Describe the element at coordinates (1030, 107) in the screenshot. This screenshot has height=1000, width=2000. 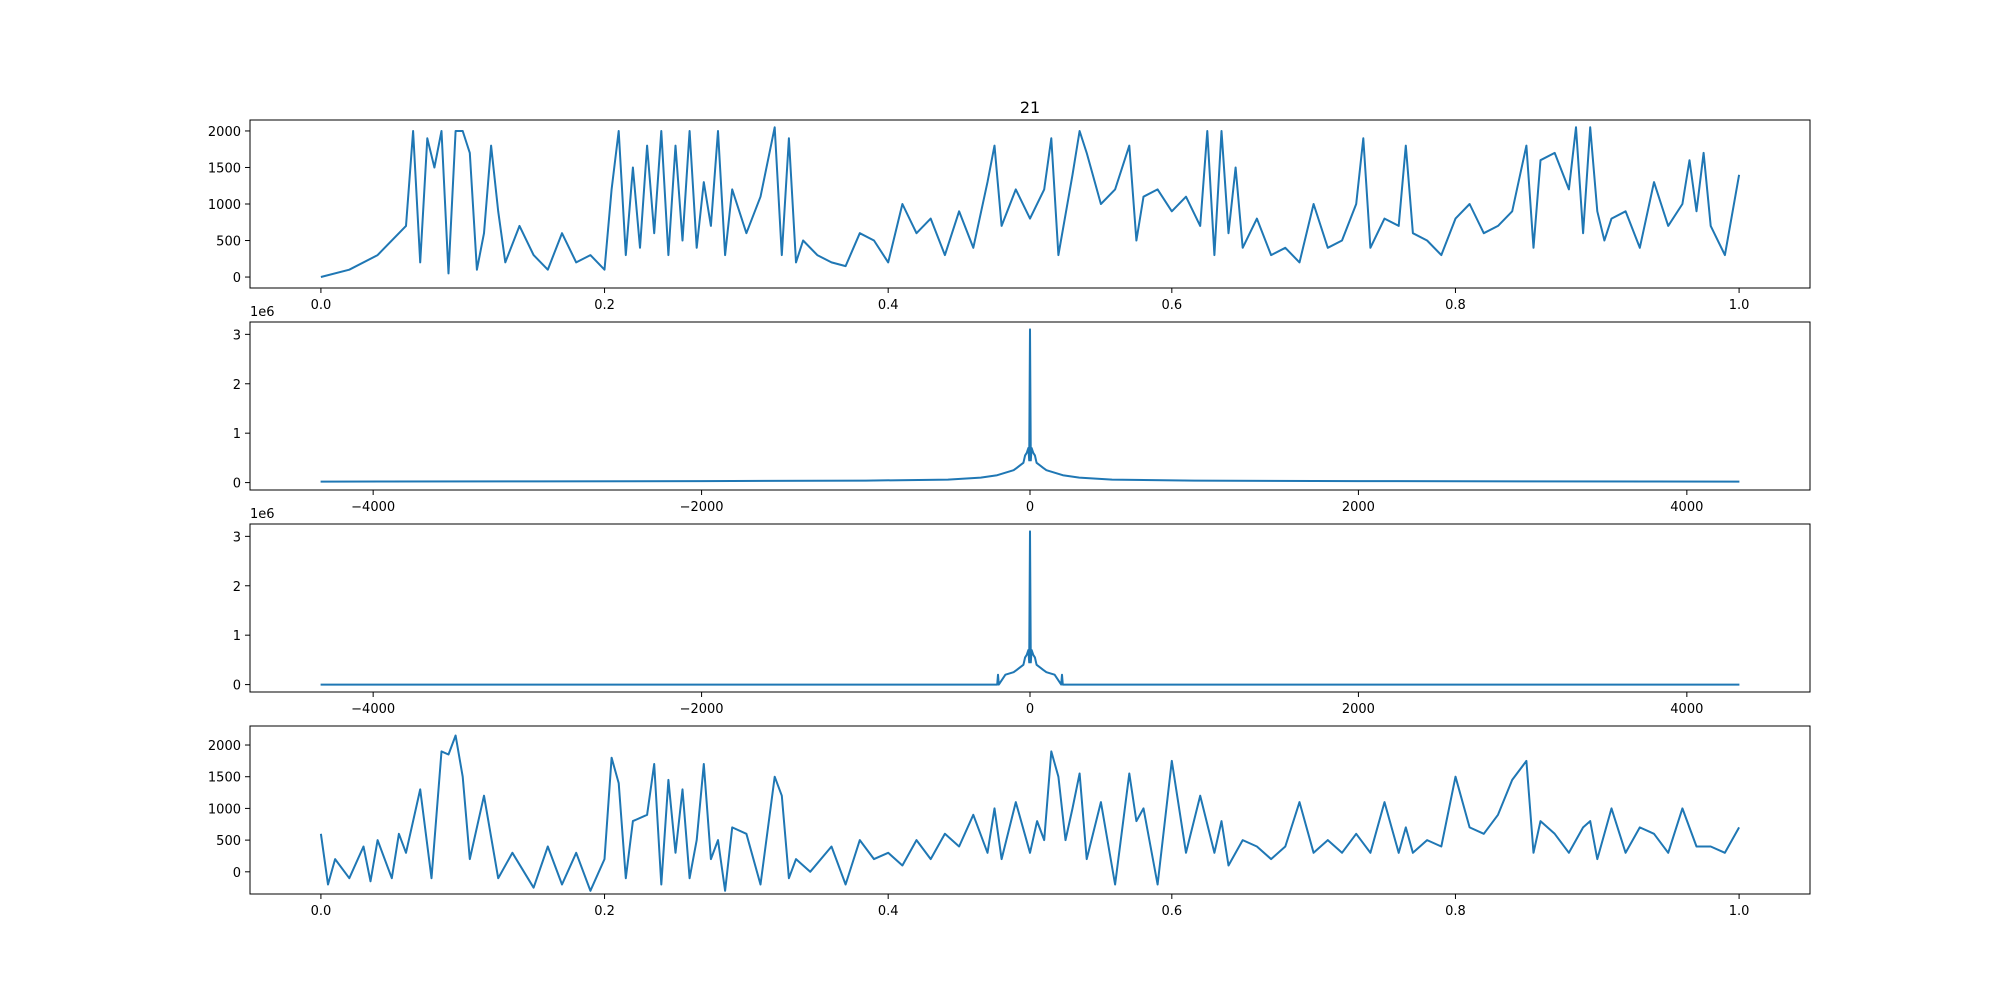
I see `figure-title: 21` at that location.